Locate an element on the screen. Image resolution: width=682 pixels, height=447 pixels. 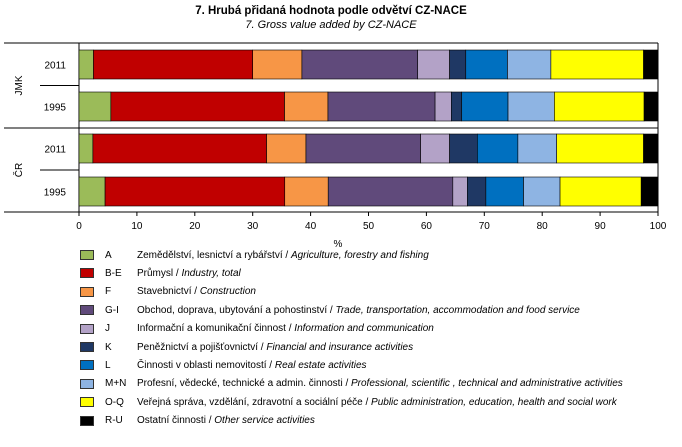
legend-code: G-I is located at coordinates (112, 310).